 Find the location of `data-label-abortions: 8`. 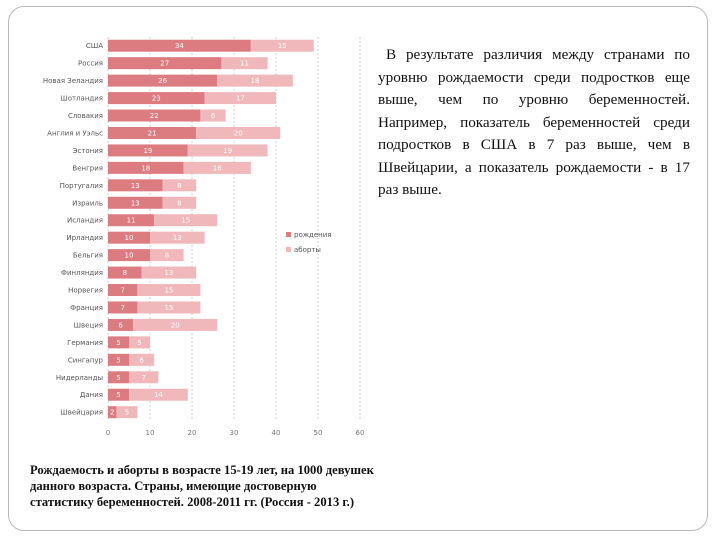

data-label-abortions: 8 is located at coordinates (179, 186).